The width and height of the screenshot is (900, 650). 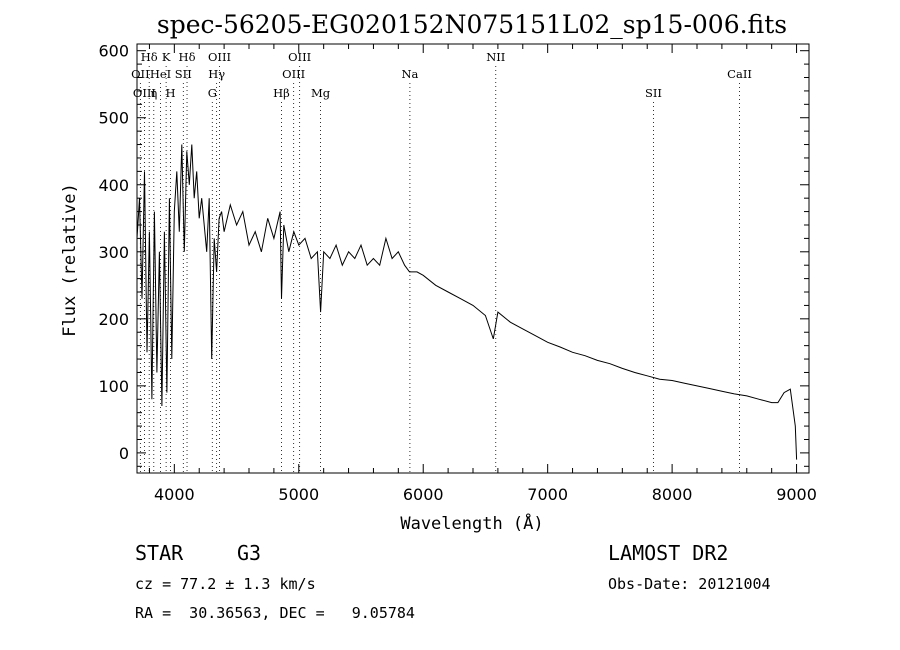 What do you see at coordinates (166, 57) in the screenshot?
I see `spectral-line-label: K` at bounding box center [166, 57].